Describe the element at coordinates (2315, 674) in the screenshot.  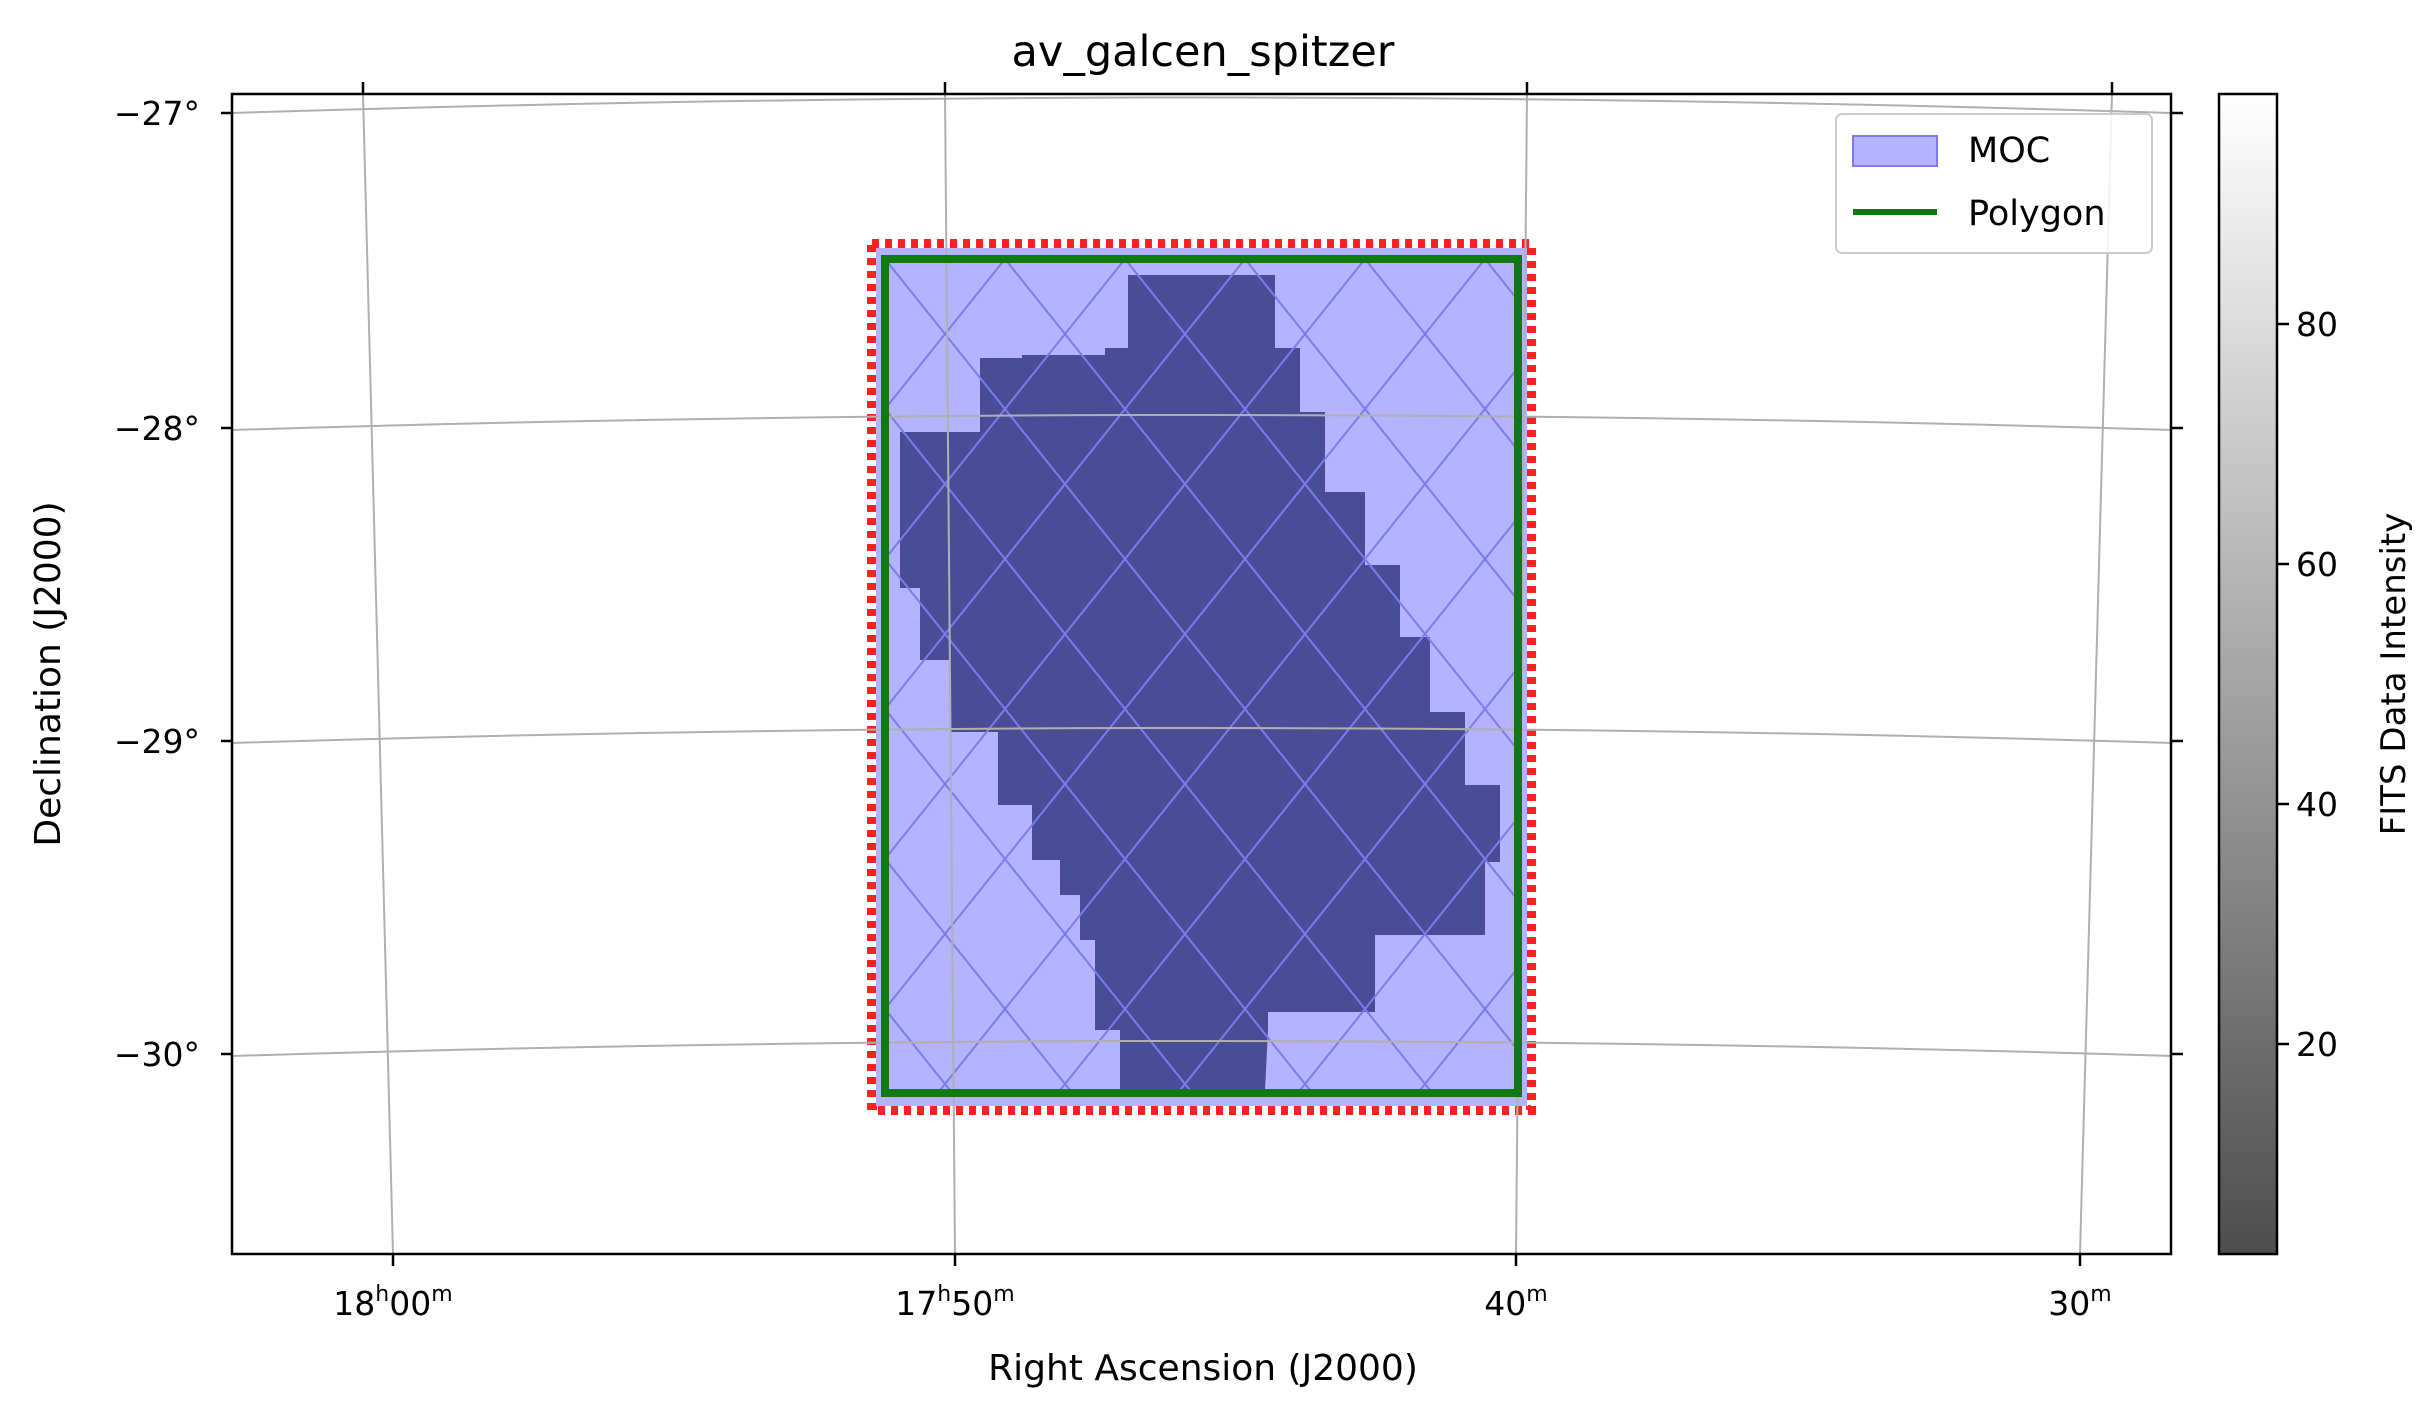
I see `colorbar: 20 40 60 80 FITS Data Intensity` at that location.